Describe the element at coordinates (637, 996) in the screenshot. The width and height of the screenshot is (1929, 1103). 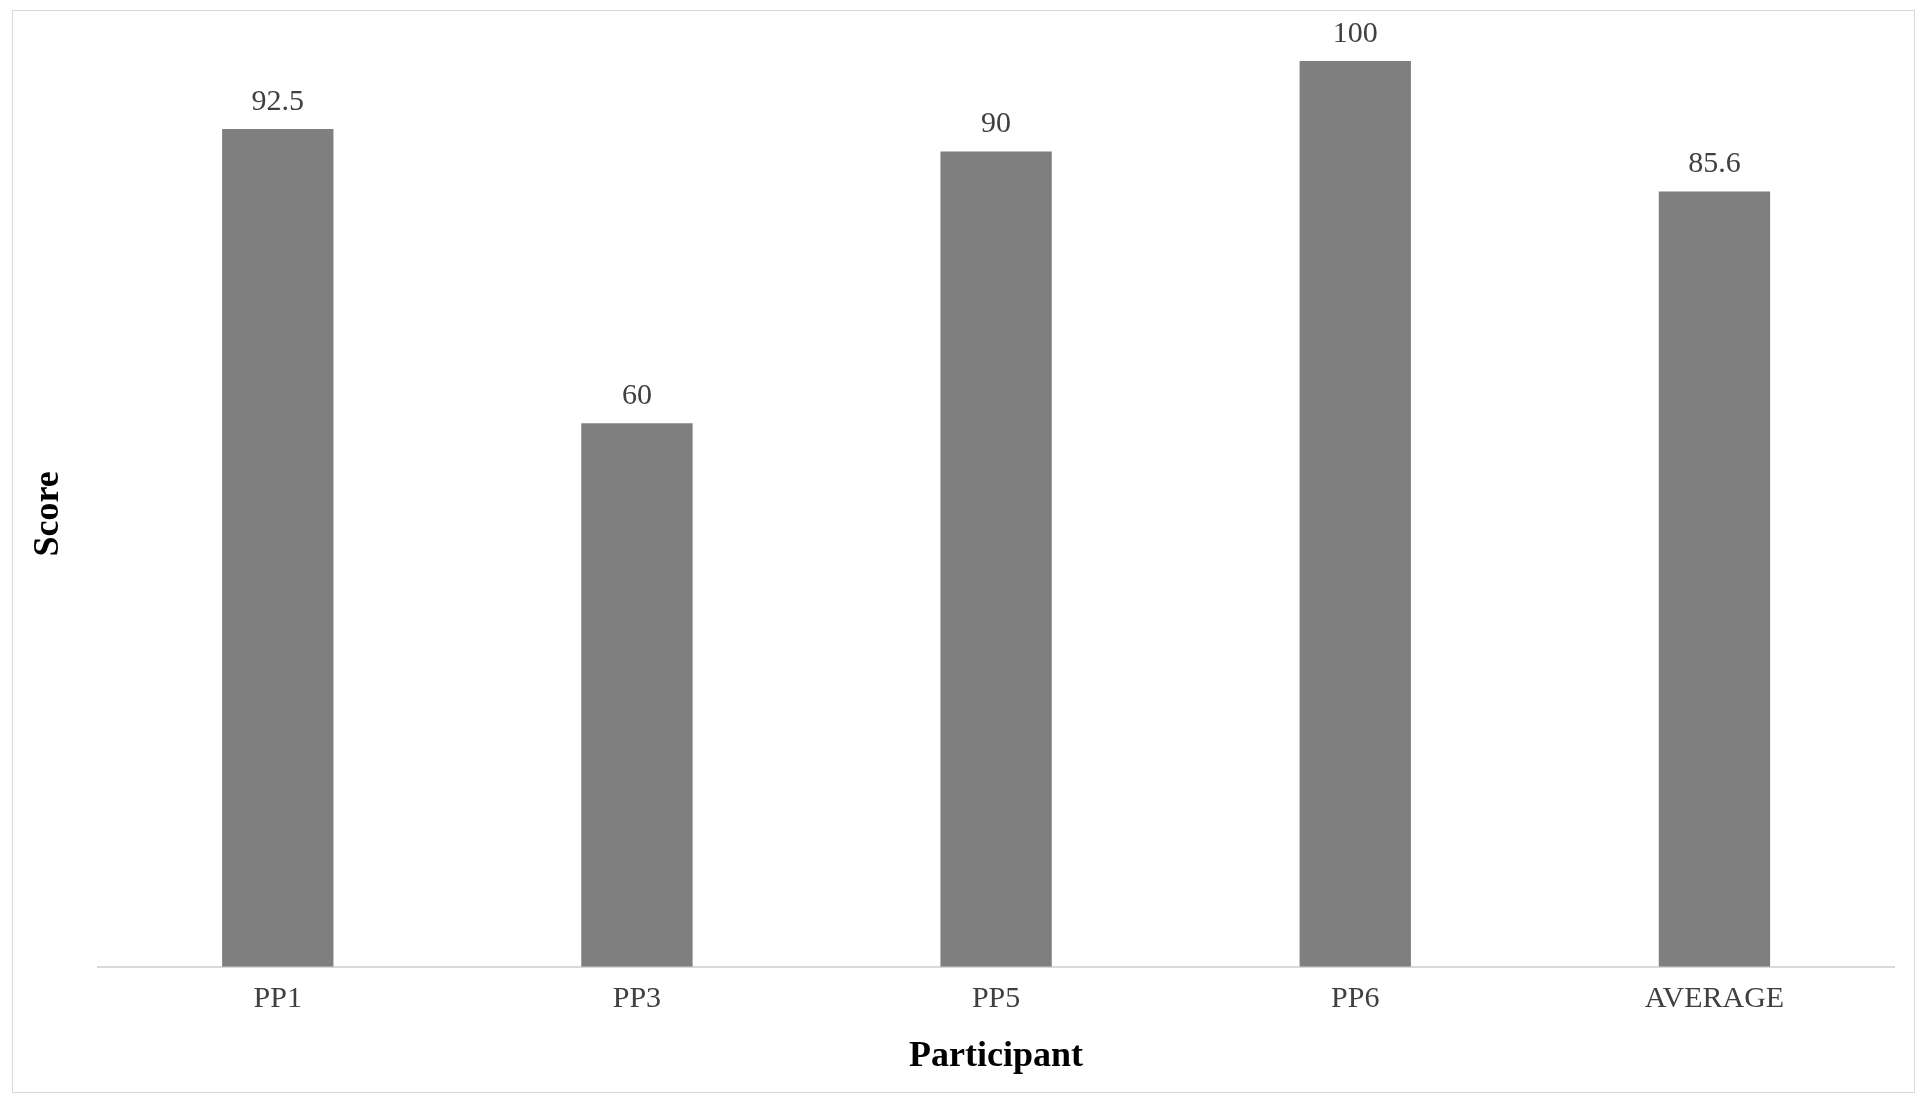
I see `x-tick-label: PP3` at that location.